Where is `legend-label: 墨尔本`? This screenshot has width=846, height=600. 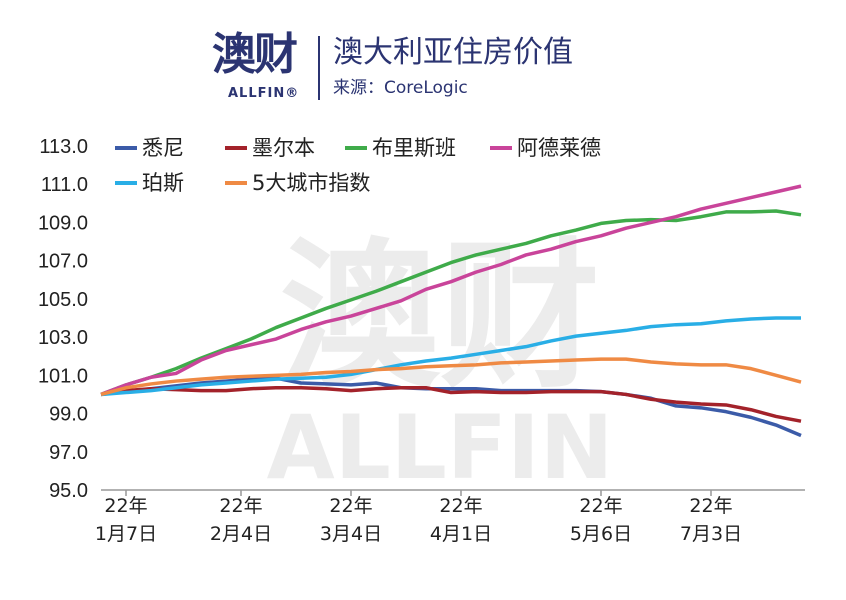 legend-label: 墨尔本 is located at coordinates (283, 148).